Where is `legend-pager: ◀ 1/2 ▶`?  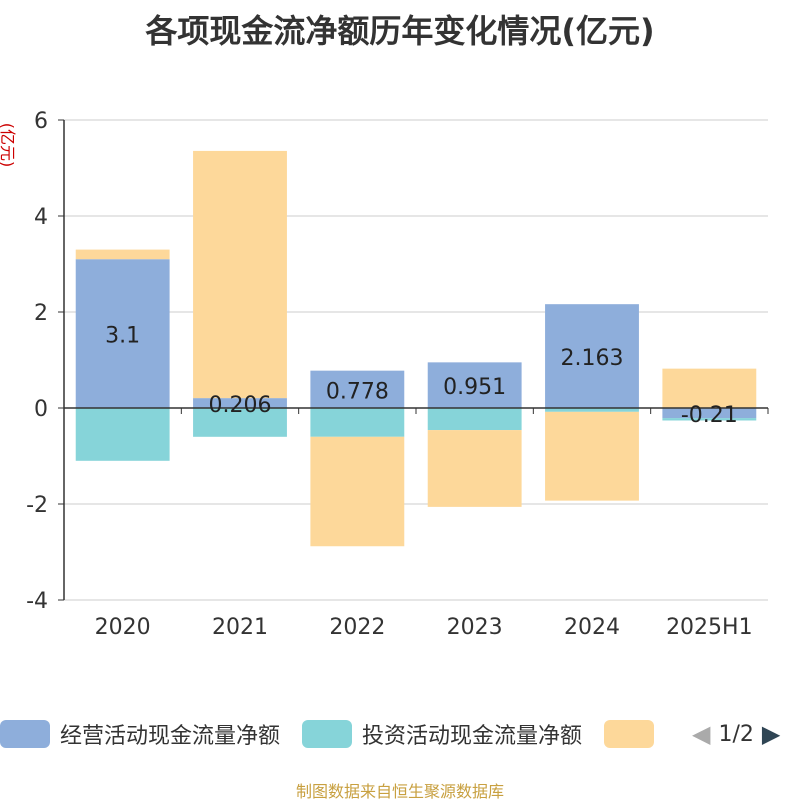 legend-pager: ◀ 1/2 ▶ is located at coordinates (736, 734).